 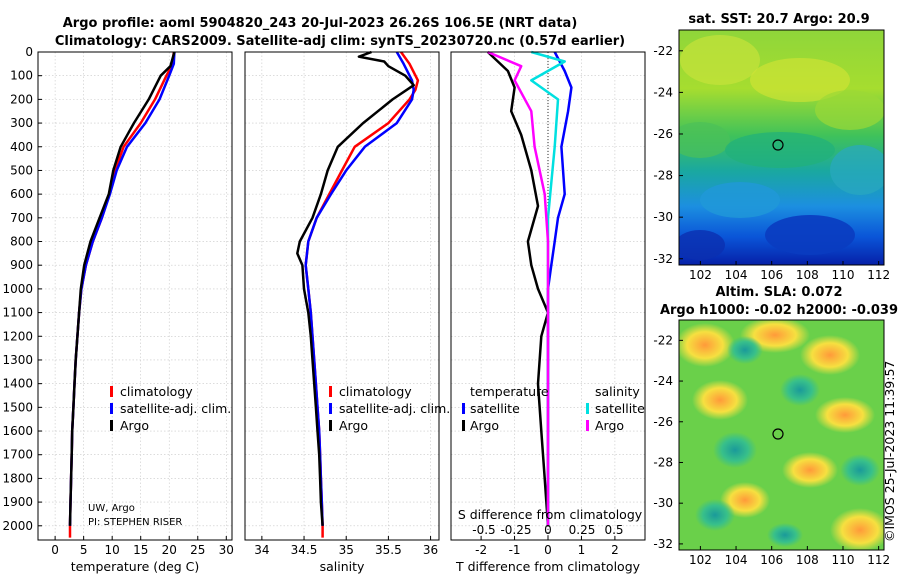 What do you see at coordinates (515, 530) in the screenshot?
I see `s-tick: -0.25` at bounding box center [515, 530].